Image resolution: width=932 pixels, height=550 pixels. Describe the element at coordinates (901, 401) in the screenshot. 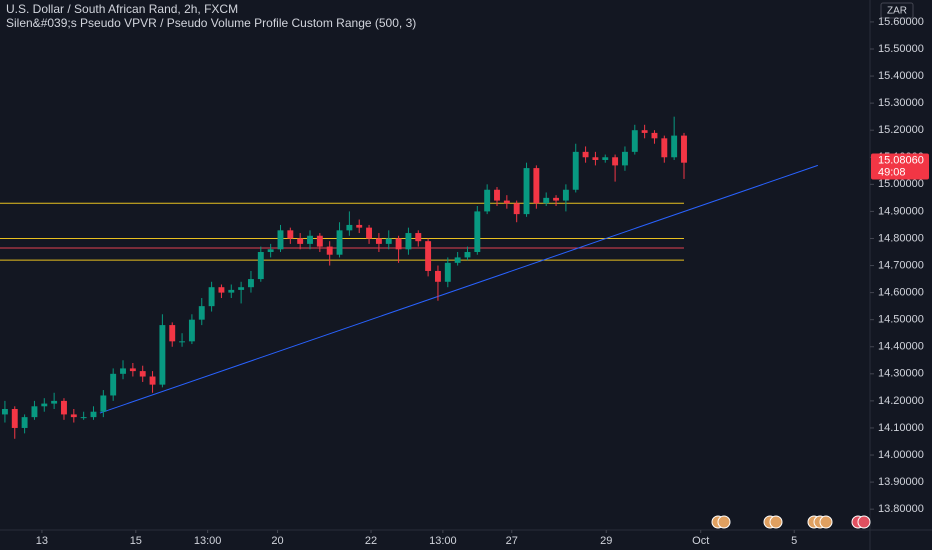

I see `y-tick-label: 14.20000` at that location.